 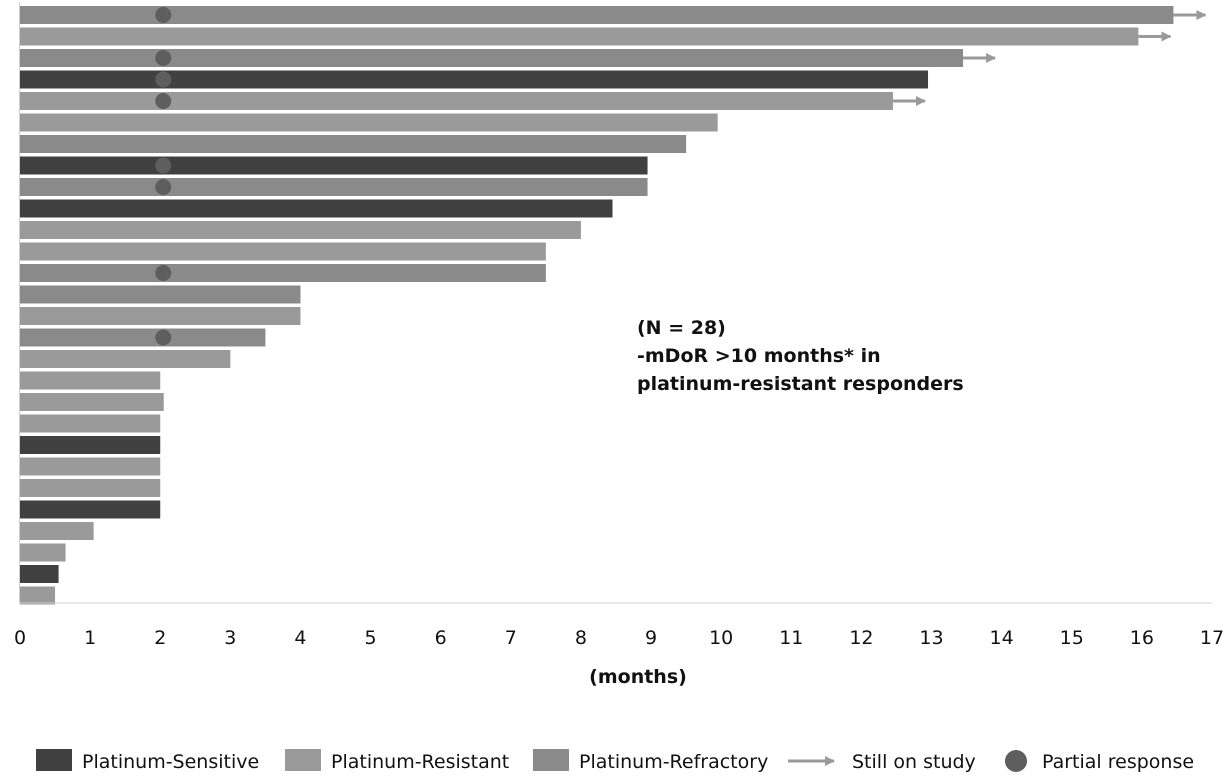 What do you see at coordinates (759, 356) in the screenshot?
I see `annotation-line-2: -mDoR >10 months* in` at bounding box center [759, 356].